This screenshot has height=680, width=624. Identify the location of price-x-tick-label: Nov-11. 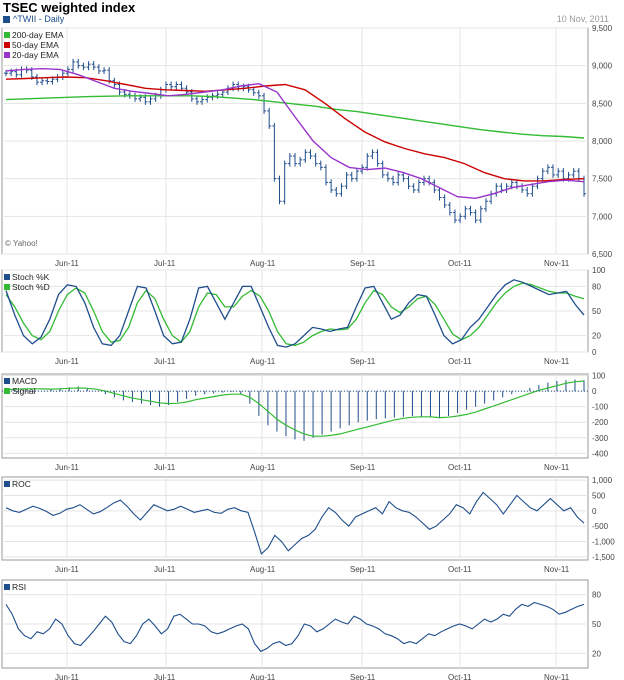
(557, 263).